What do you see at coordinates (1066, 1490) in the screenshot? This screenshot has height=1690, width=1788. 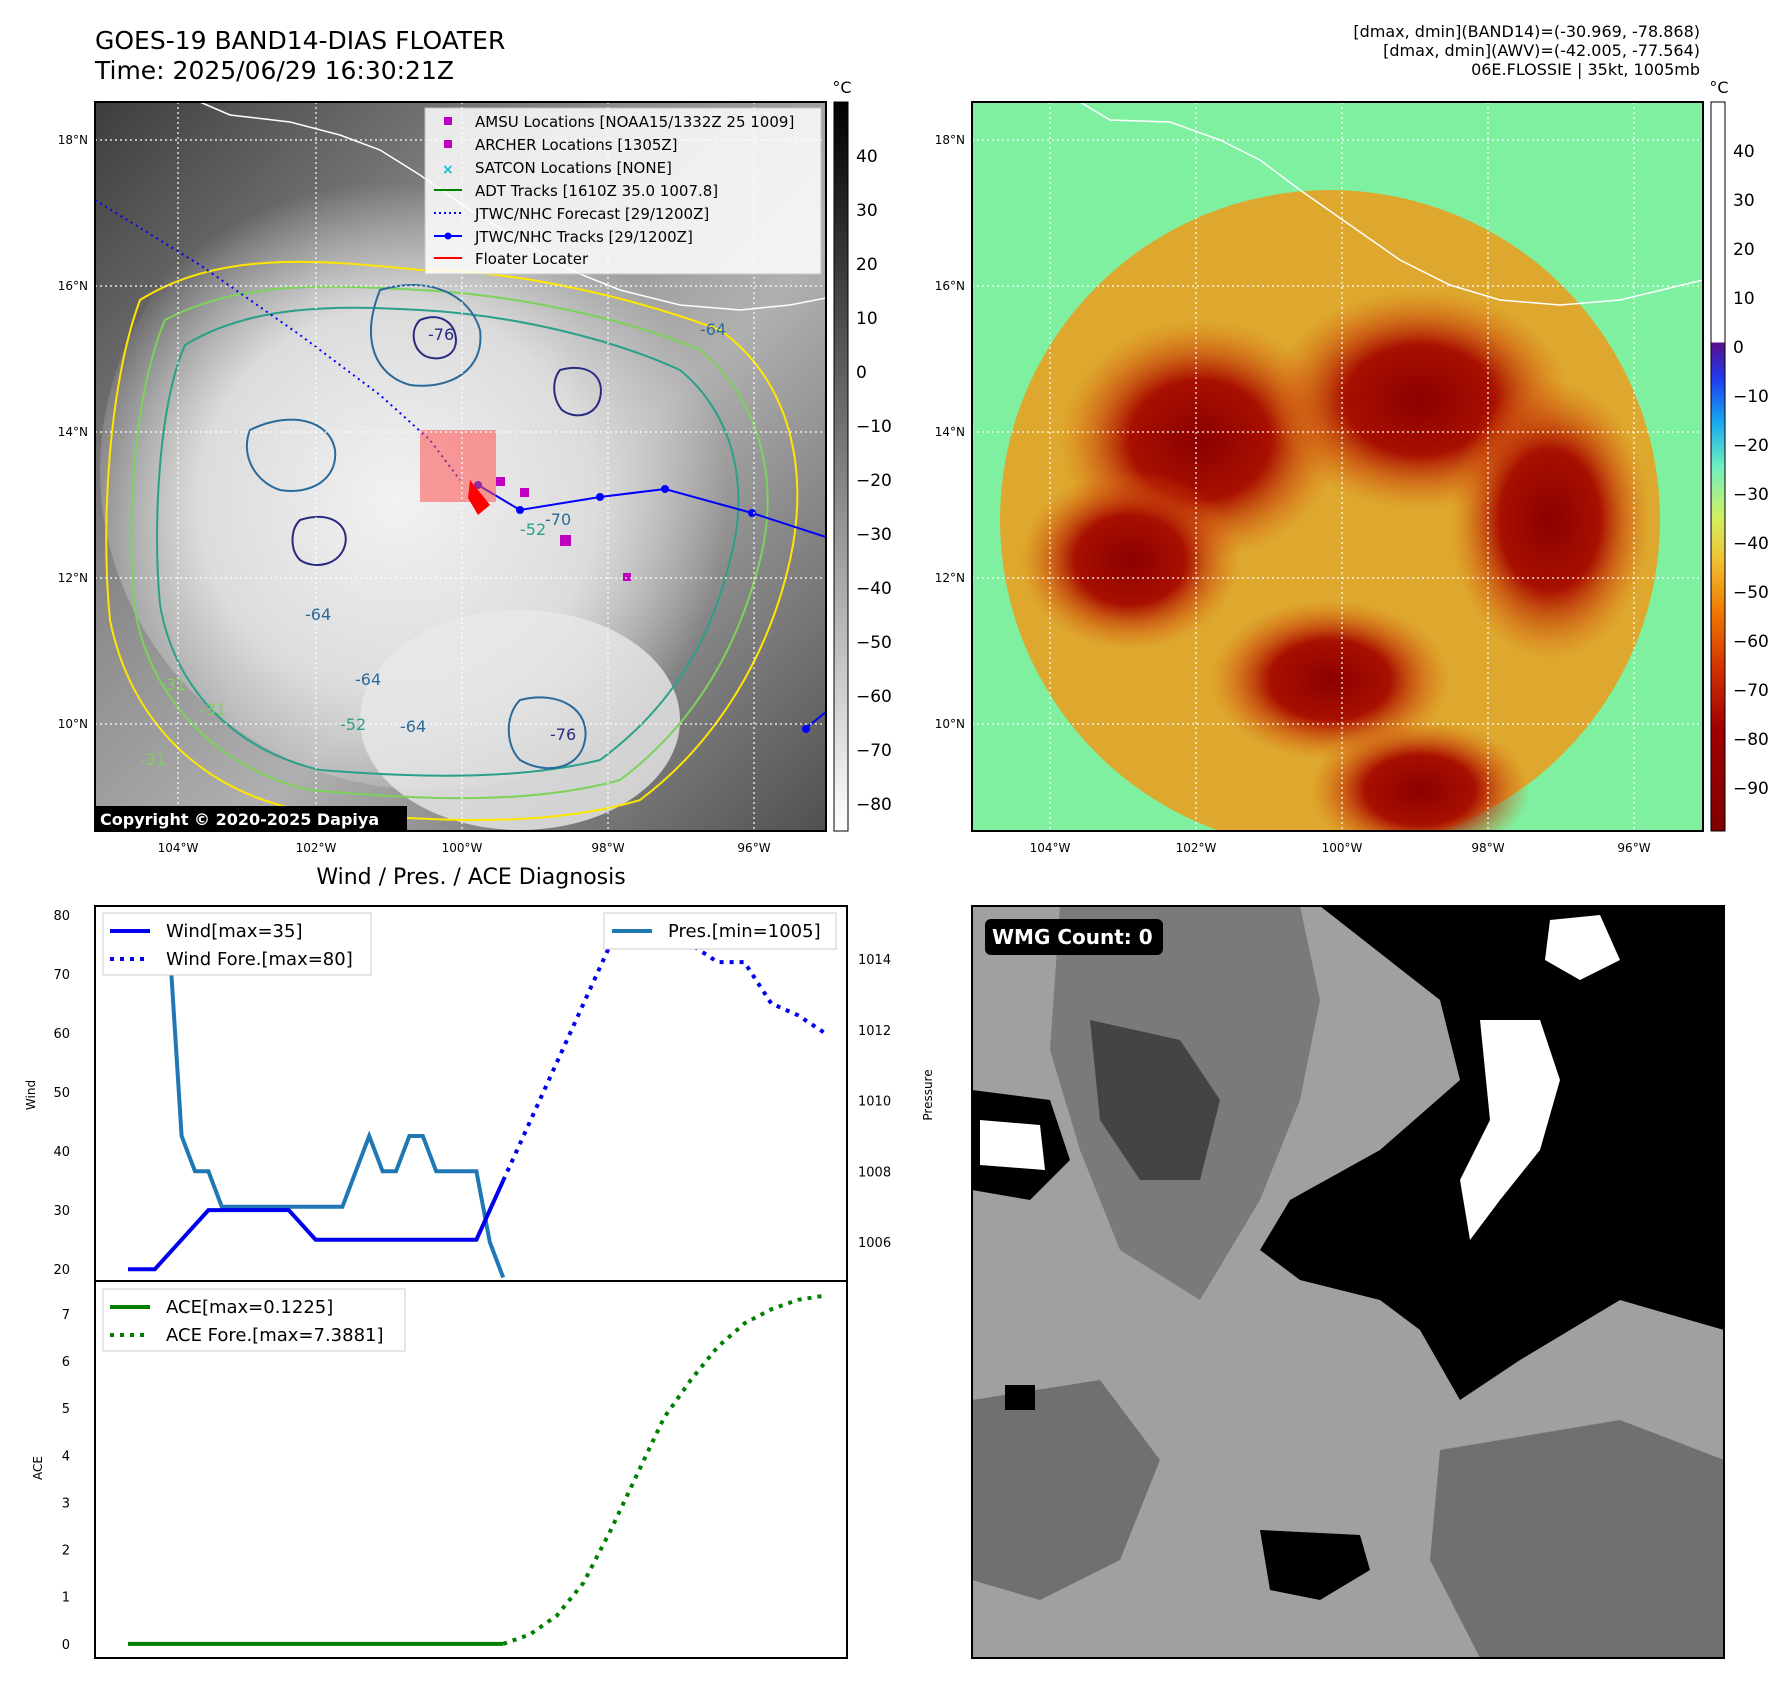 I see `wmg-region-sw` at bounding box center [1066, 1490].